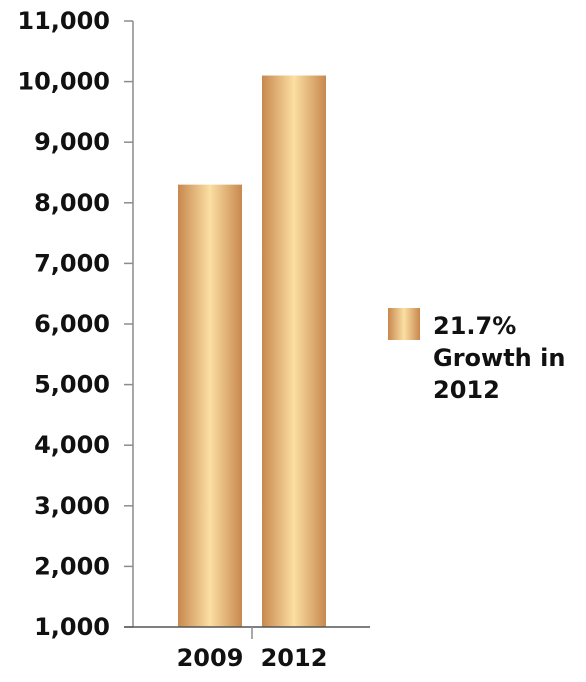 The width and height of the screenshot is (586, 682). Describe the element at coordinates (466, 390) in the screenshot. I see `legend-label-line-3: 2012` at that location.